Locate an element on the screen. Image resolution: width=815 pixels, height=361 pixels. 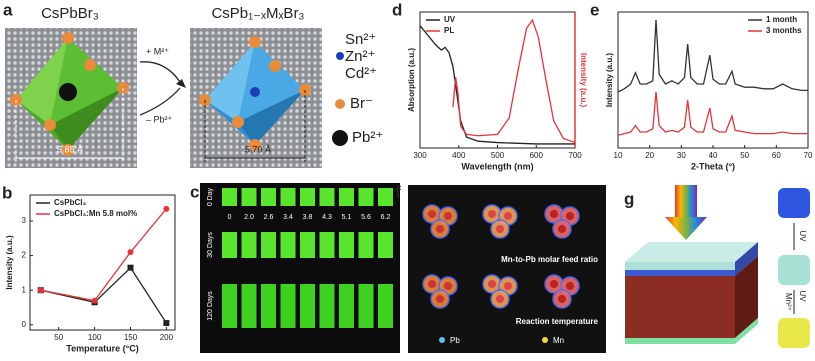
cube-layer is located at coordinates (680, 266).